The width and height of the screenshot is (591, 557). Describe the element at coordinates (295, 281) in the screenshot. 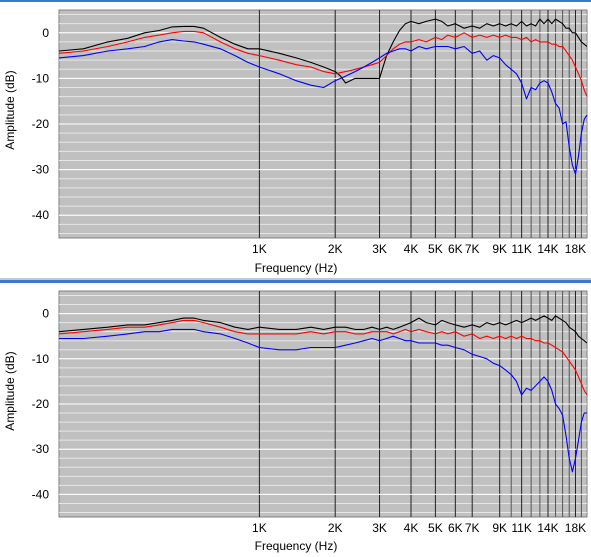

I see `panel-divider-accent` at that location.